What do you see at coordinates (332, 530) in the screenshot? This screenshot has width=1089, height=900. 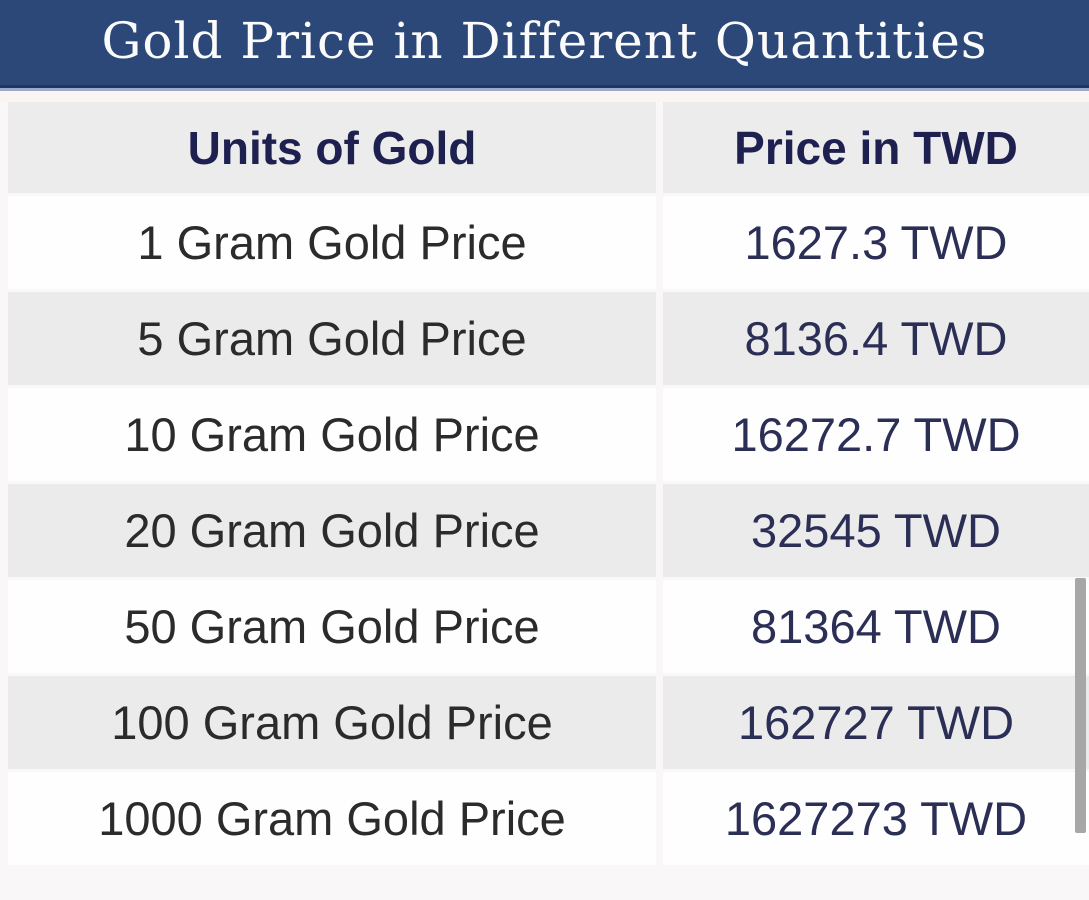 I see `unit-cell: 20 Gram Gold Price` at bounding box center [332, 530].